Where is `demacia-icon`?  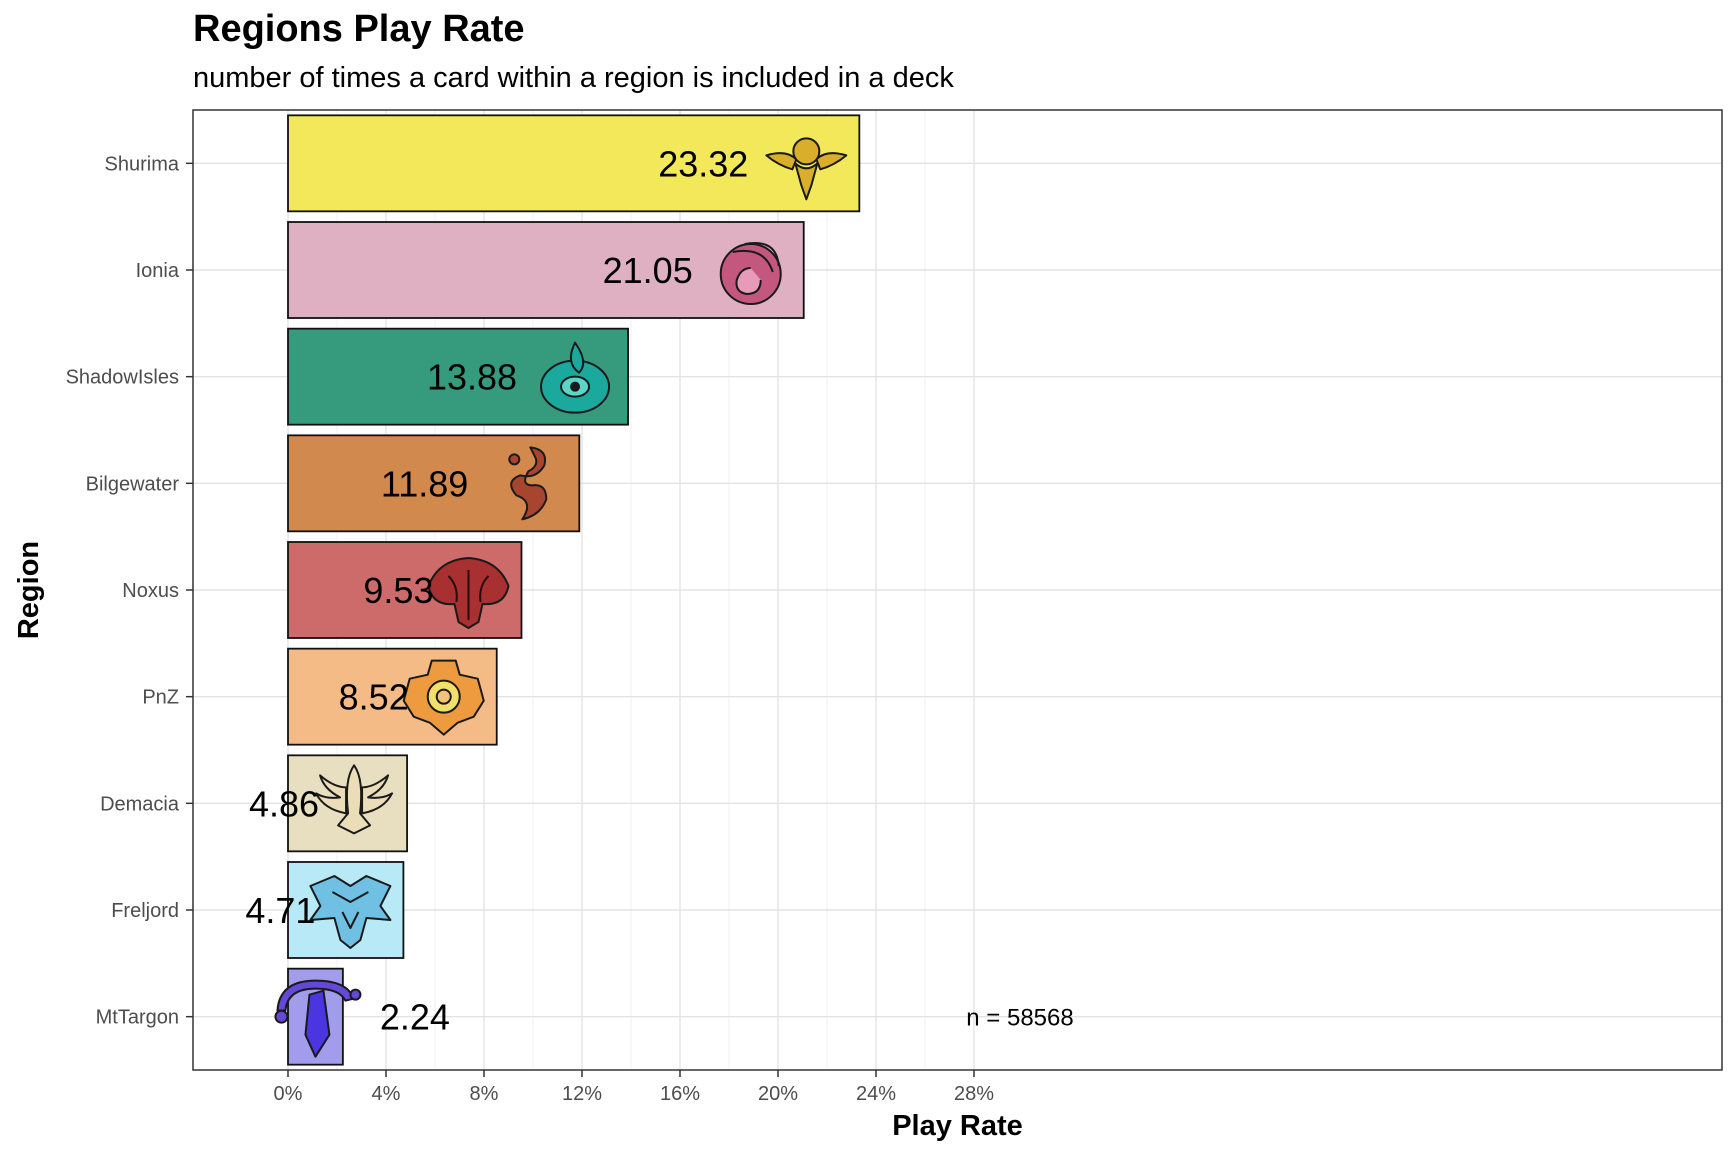 demacia-icon is located at coordinates (354, 799).